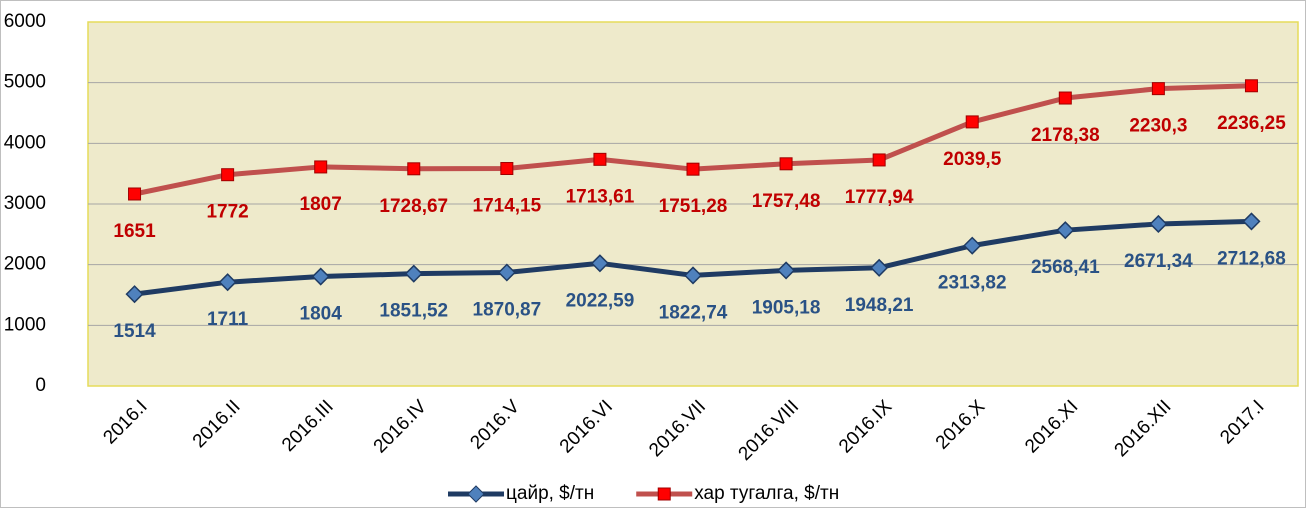  What do you see at coordinates (1251, 258) in the screenshot?
I see `value-label: 2712,68` at bounding box center [1251, 258].